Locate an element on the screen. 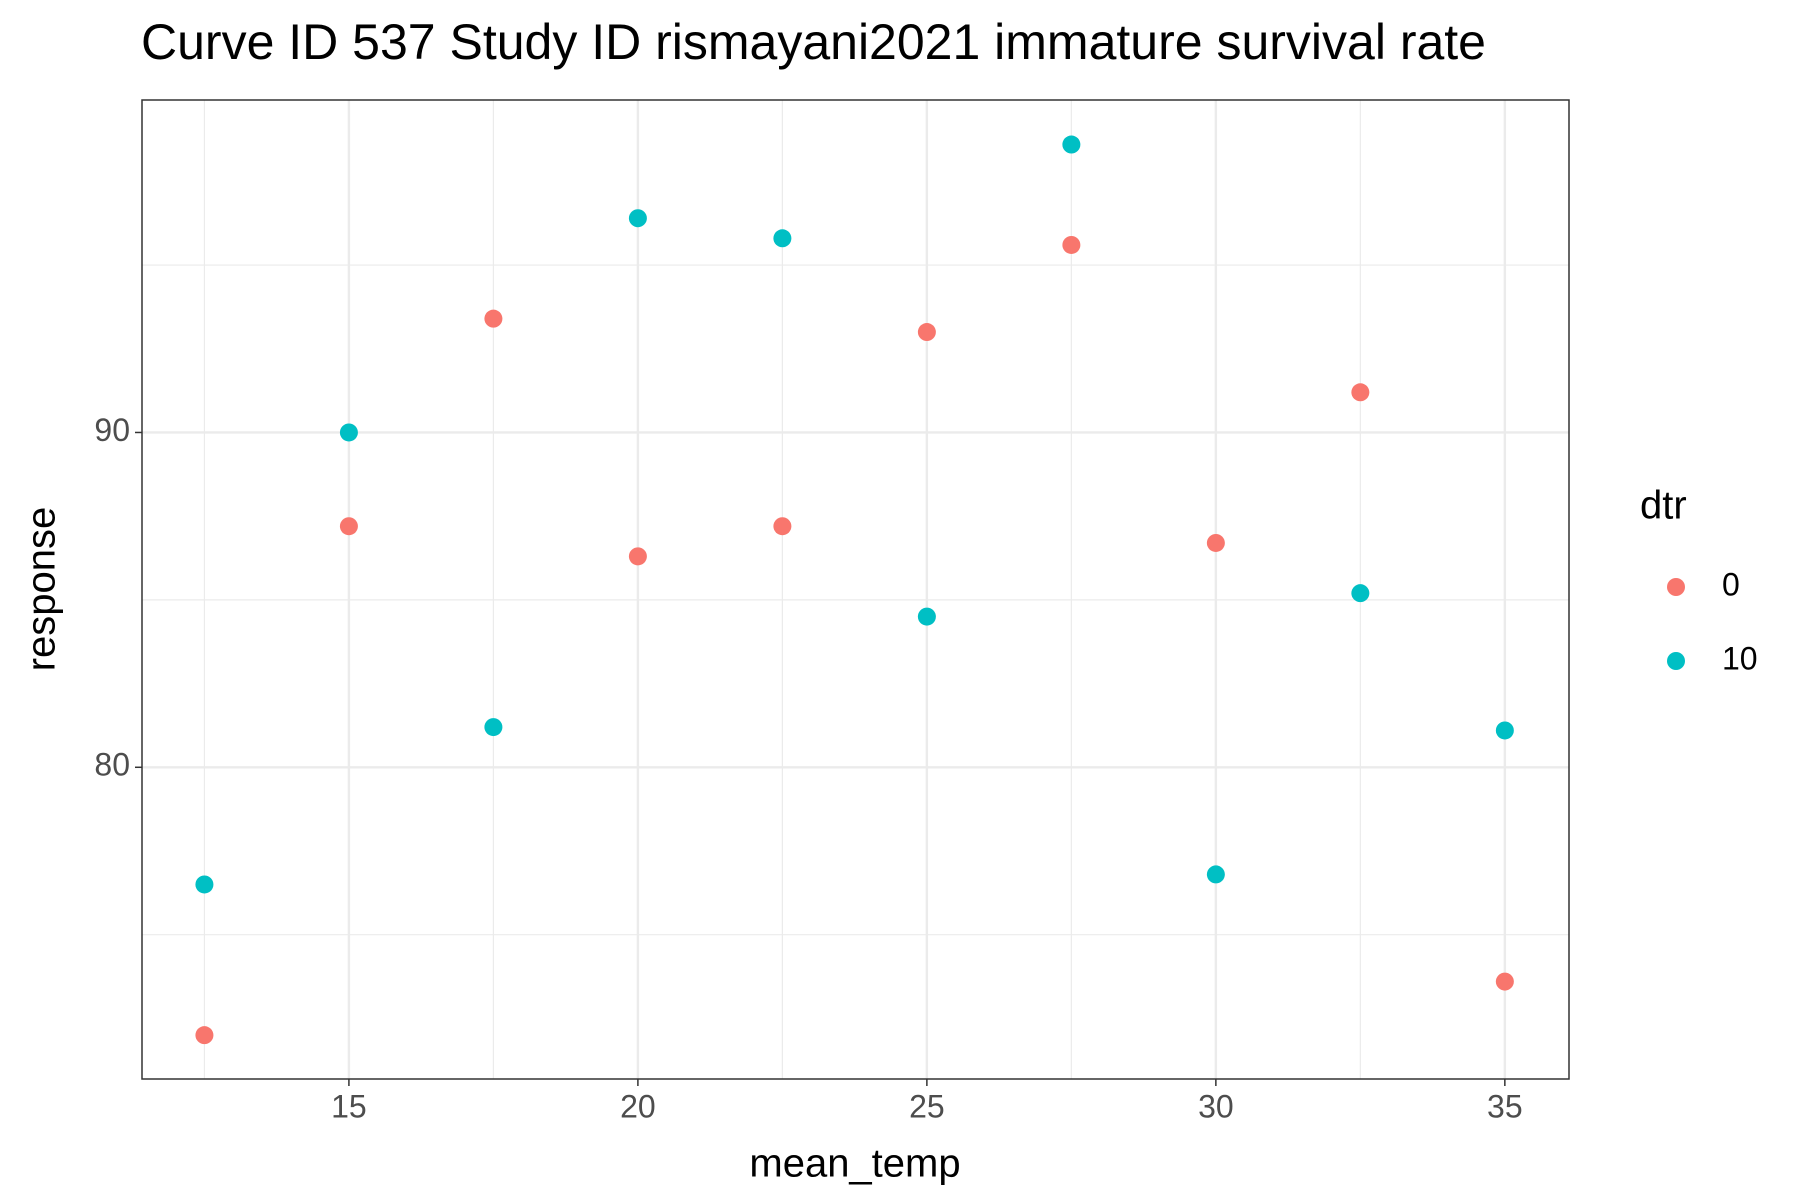 The image size is (1800, 1200). x-tick-label: 25 is located at coordinates (927, 1106).